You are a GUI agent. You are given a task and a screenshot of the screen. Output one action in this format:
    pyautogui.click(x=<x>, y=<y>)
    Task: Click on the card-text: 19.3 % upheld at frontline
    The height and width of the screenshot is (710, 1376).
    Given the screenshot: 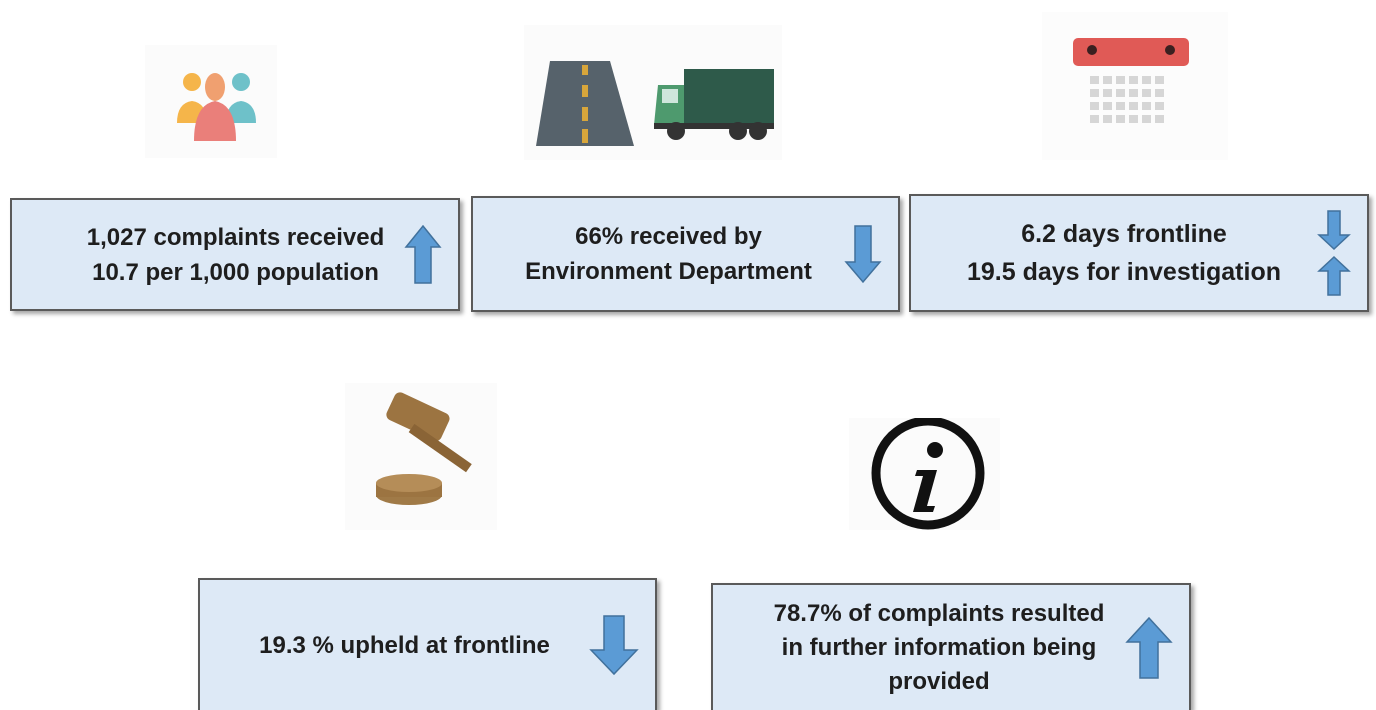 What is the action you would take?
    pyautogui.click(x=404, y=645)
    